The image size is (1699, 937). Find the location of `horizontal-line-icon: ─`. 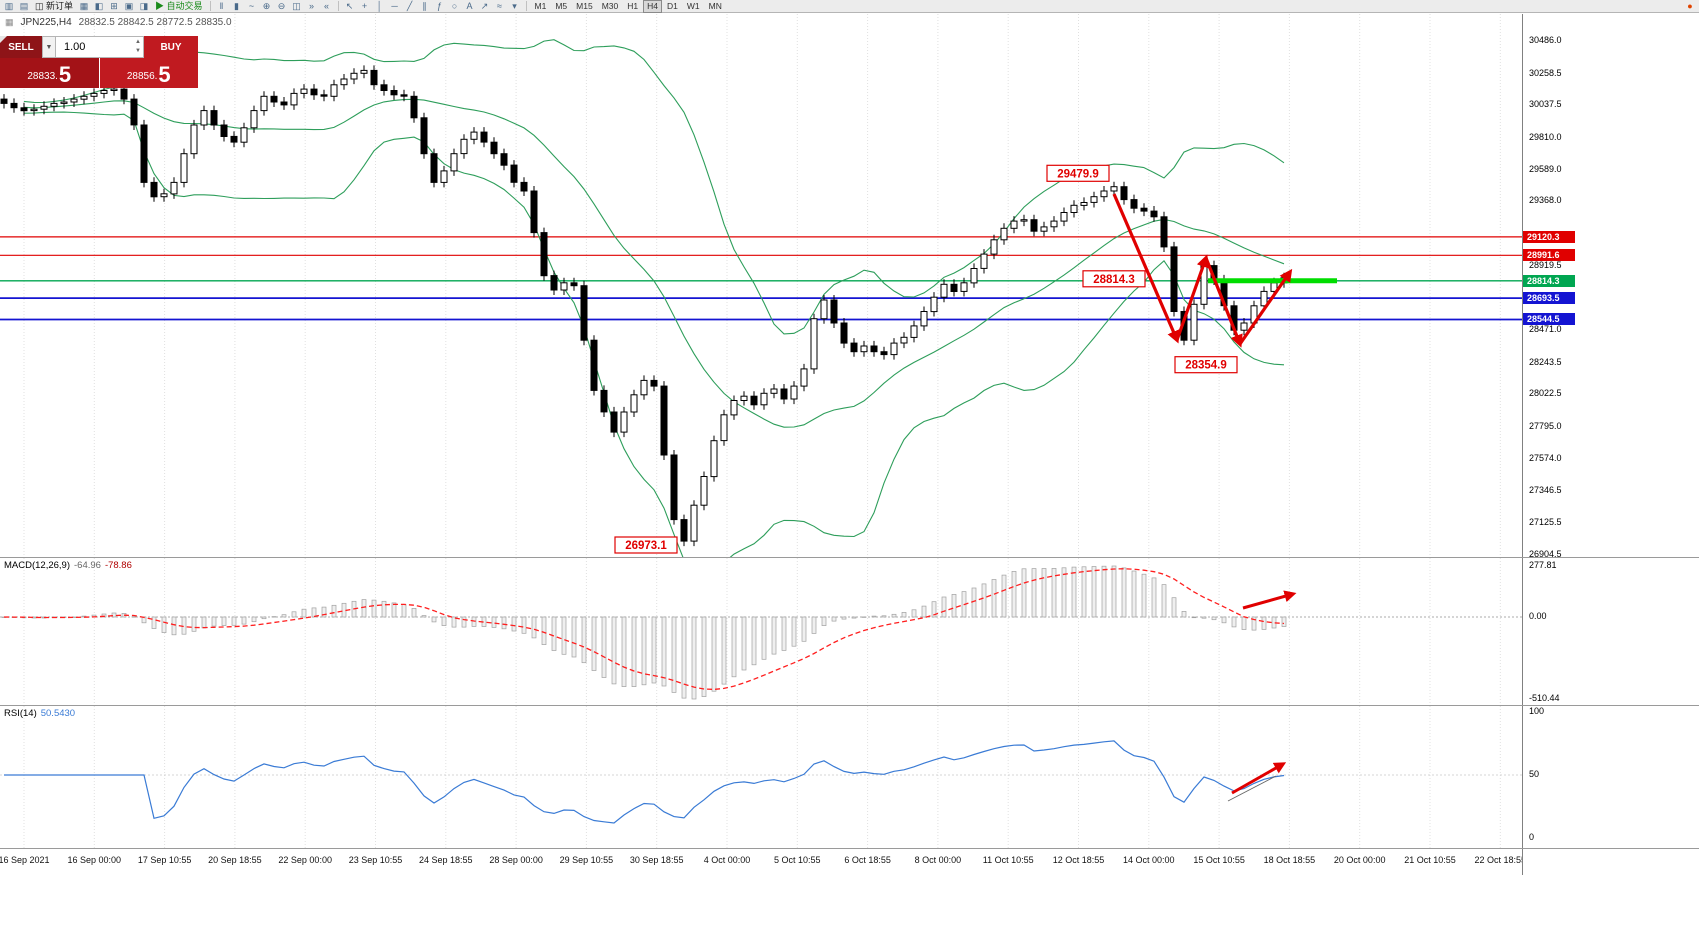

horizontal-line-icon: ─ is located at coordinates (394, 6).